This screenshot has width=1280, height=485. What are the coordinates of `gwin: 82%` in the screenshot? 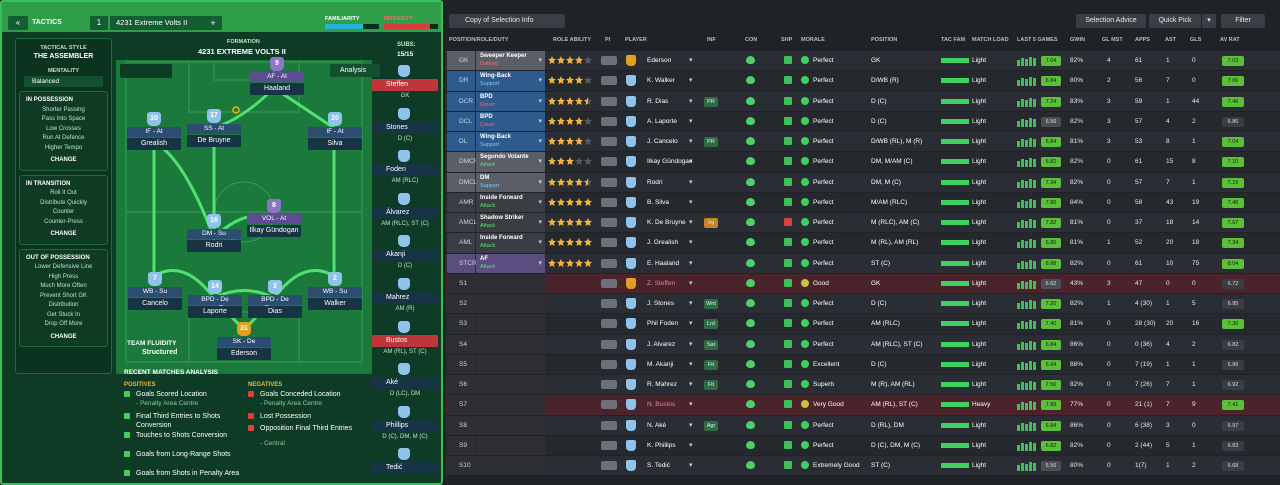 It's located at (1077, 263).